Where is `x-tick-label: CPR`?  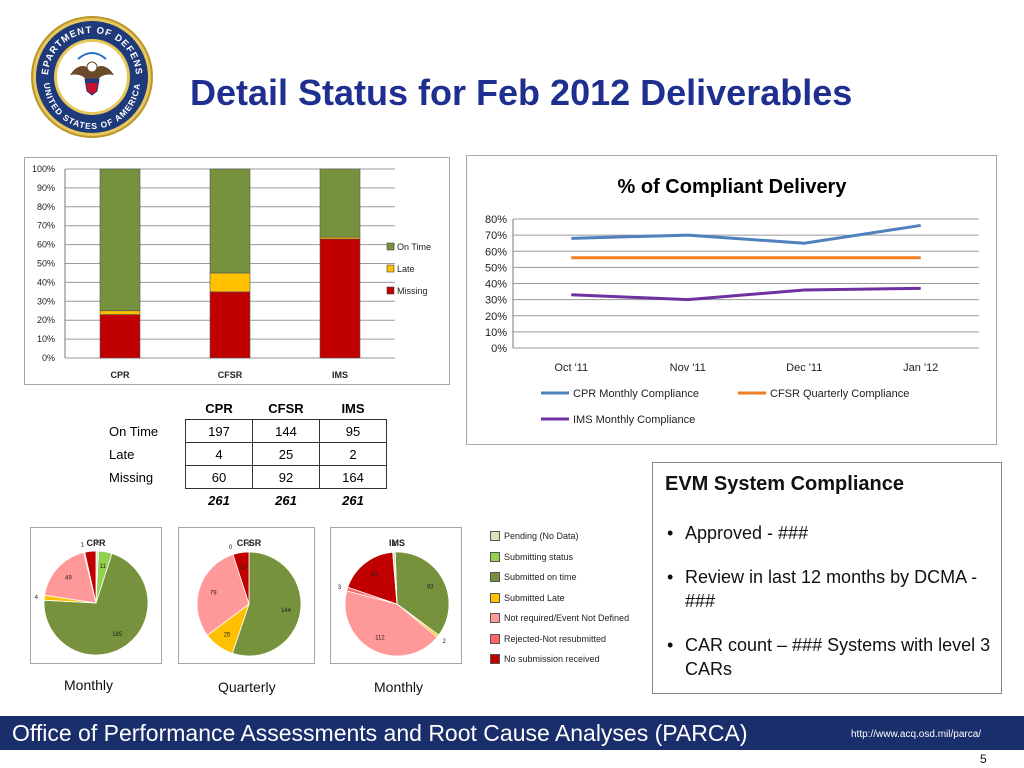
x-tick-label: CPR is located at coordinates (120, 375).